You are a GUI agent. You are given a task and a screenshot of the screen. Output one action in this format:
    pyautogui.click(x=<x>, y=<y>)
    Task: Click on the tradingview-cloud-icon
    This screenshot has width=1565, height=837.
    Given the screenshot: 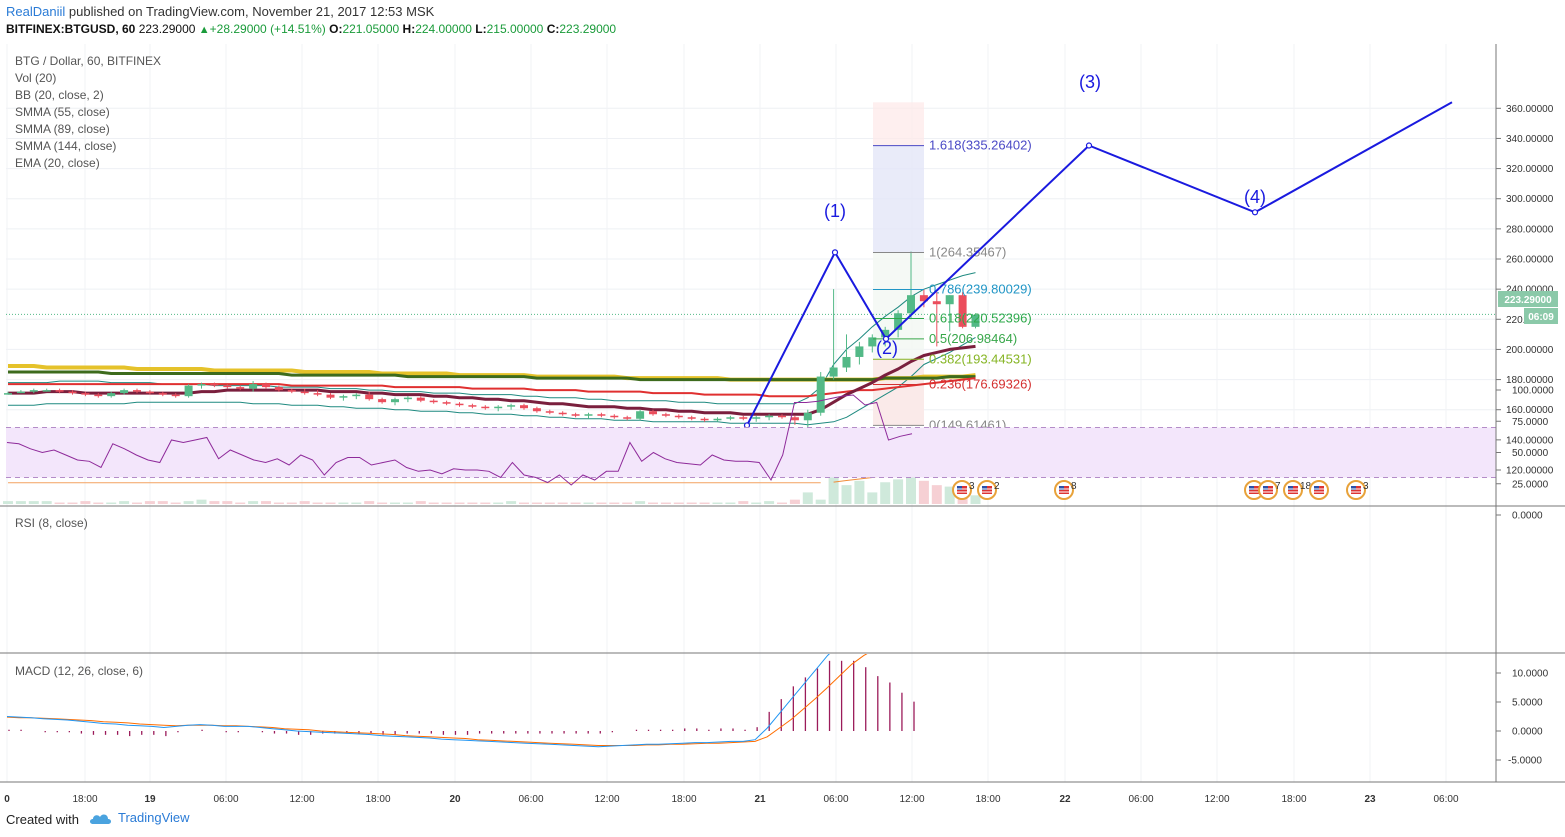 What is the action you would take?
    pyautogui.click(x=100, y=819)
    